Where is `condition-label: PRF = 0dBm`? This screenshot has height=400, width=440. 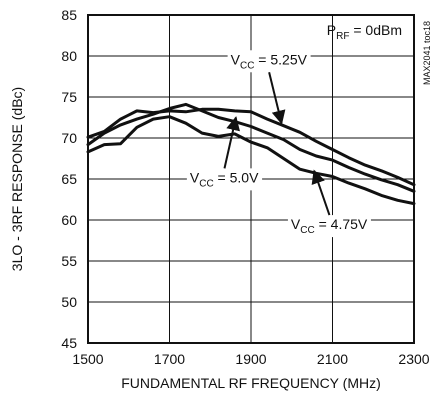
condition-label: PRF = 0dBm is located at coordinates (364, 32).